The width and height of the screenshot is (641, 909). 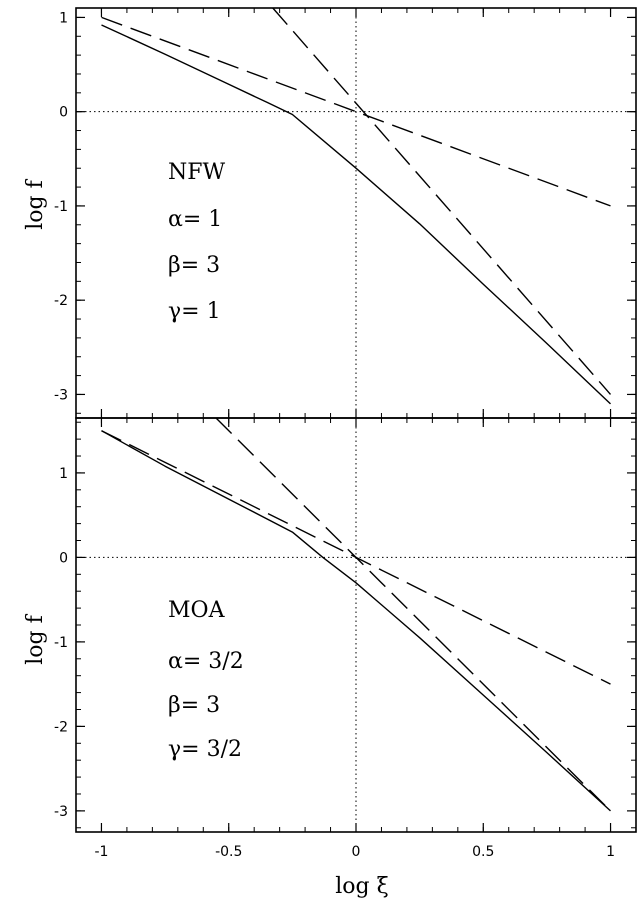 What do you see at coordinates (194, 311) in the screenshot?
I see `gamma-label: γ= 1` at bounding box center [194, 311].